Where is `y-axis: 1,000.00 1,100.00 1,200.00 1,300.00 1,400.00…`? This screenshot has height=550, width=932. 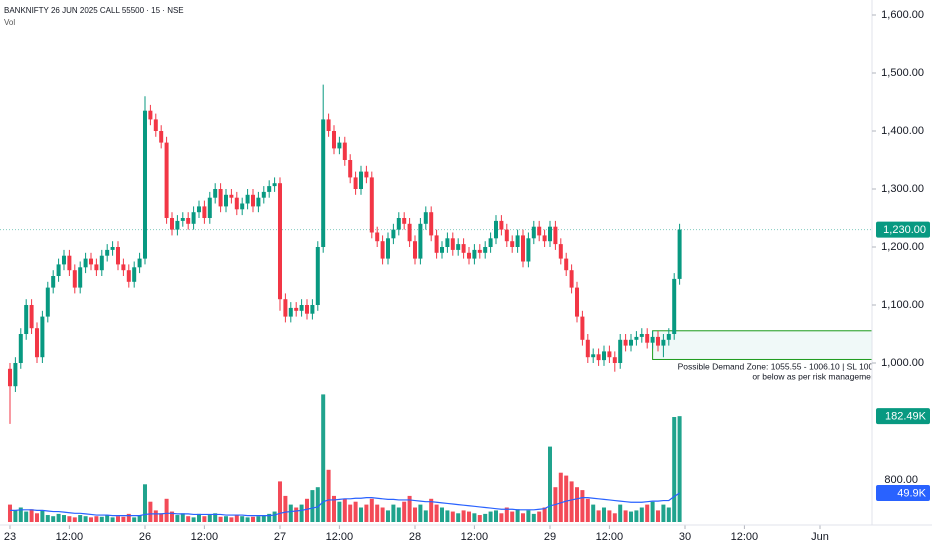
y-axis: 1,000.00 1,100.00 1,200.00 1,300.00 1,400.00… is located at coordinates (901, 255).